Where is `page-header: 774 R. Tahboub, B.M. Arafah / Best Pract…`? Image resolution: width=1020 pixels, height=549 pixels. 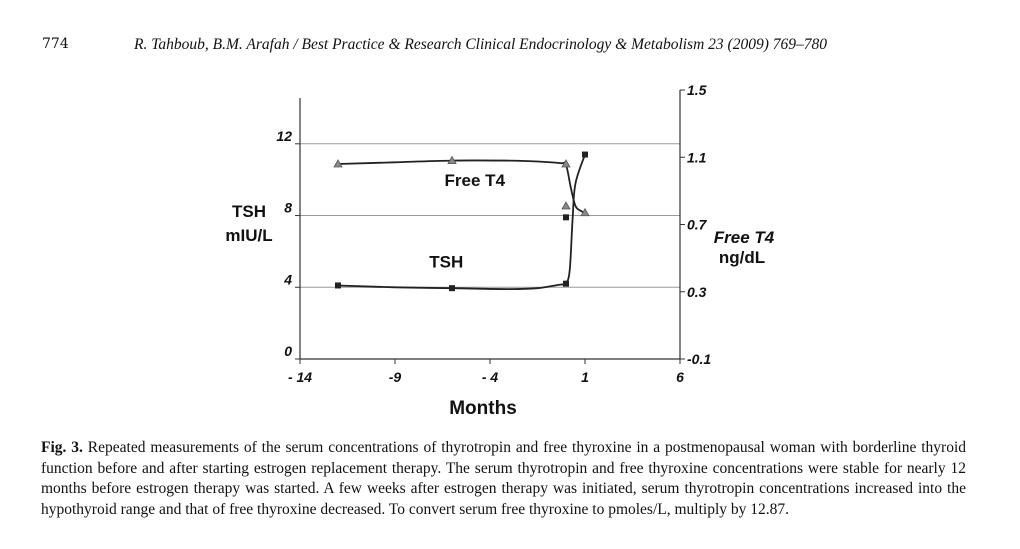 page-header: 774 R. Tahboub, B.M. Arafah / Best Pract… is located at coordinates (492, 47).